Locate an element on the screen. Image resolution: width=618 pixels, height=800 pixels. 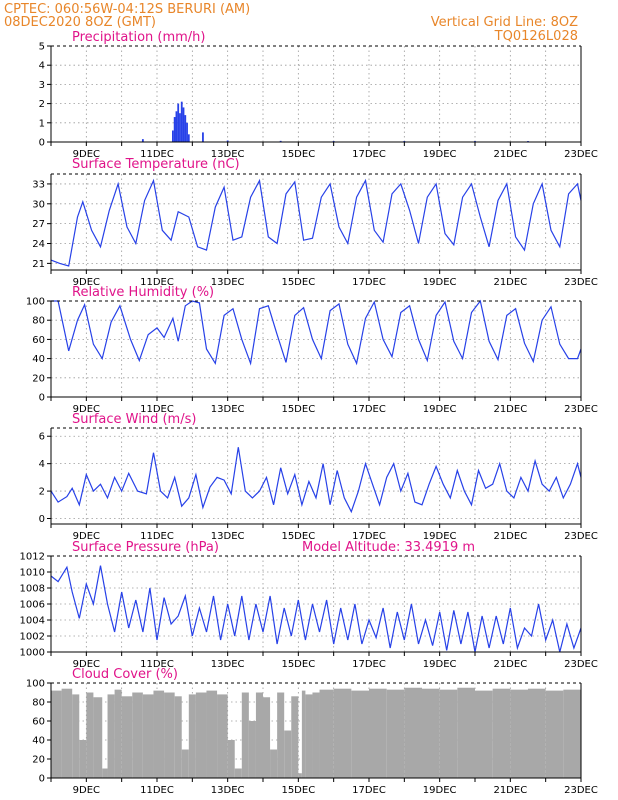
wind-xtick-label: 9DEC is located at coordinates (86, 536).